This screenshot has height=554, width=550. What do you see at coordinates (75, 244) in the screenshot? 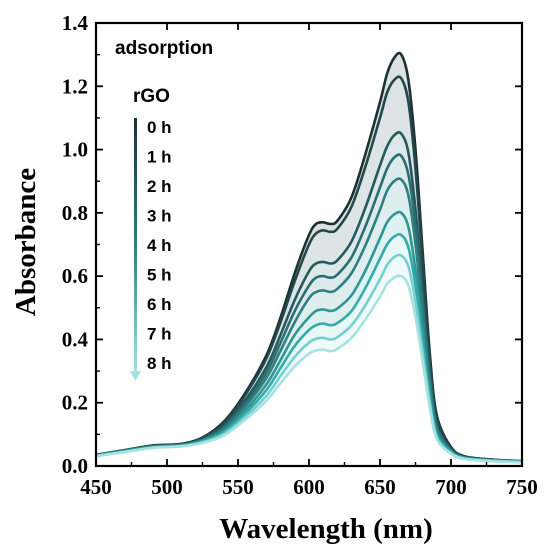
I see `y-tick-labels: 0.0 0.2 0.4 0.6 0.8 1.0 1.2 1.4` at bounding box center [75, 244].